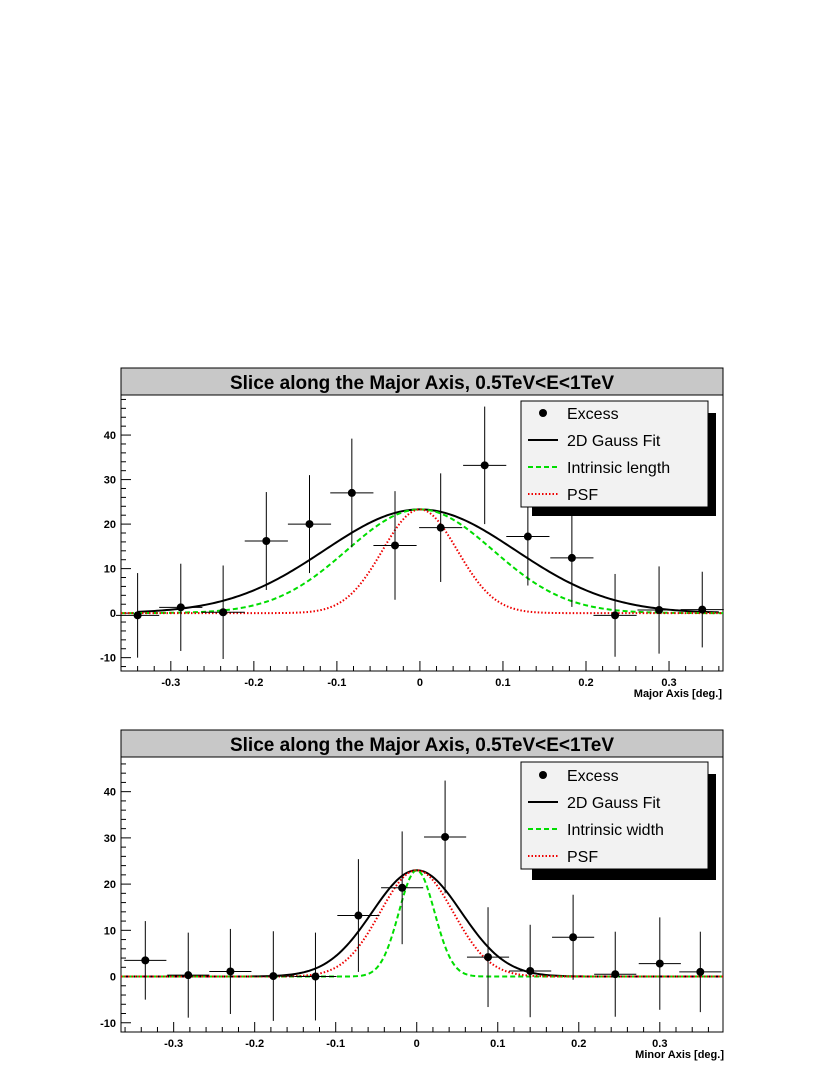  I want to click on legend: Excess 2D Gauss Fit Intrinsic width PSF, so click(618, 820).